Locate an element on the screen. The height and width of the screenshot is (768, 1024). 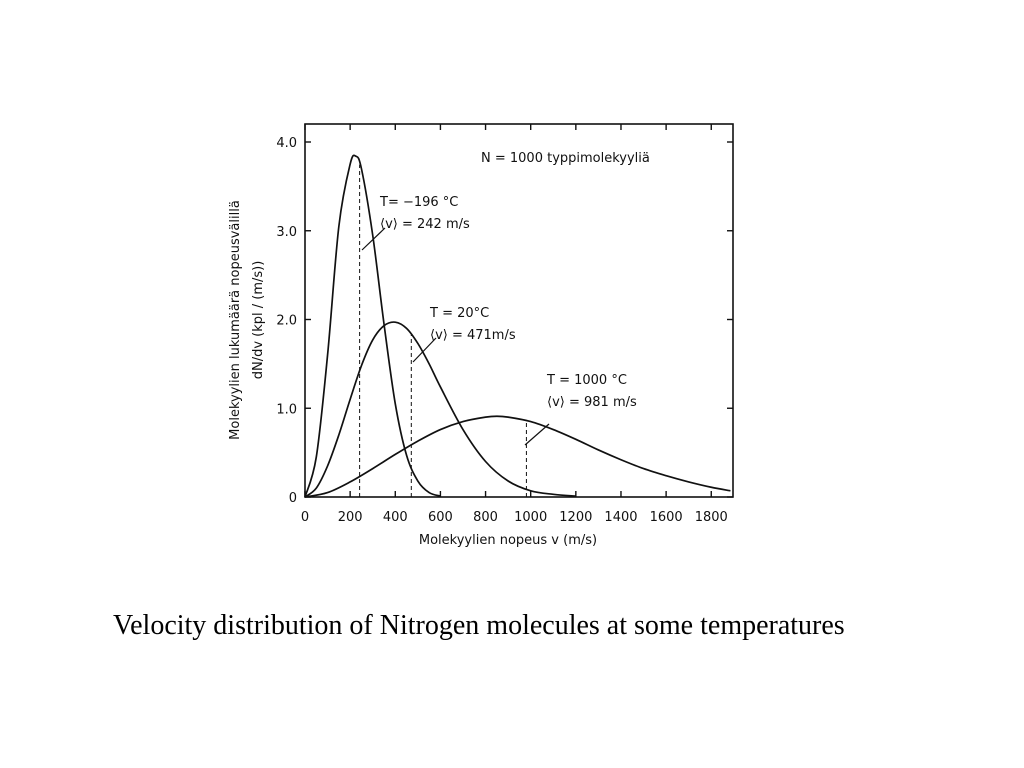
x-tick-label: 800 is located at coordinates (485, 517).